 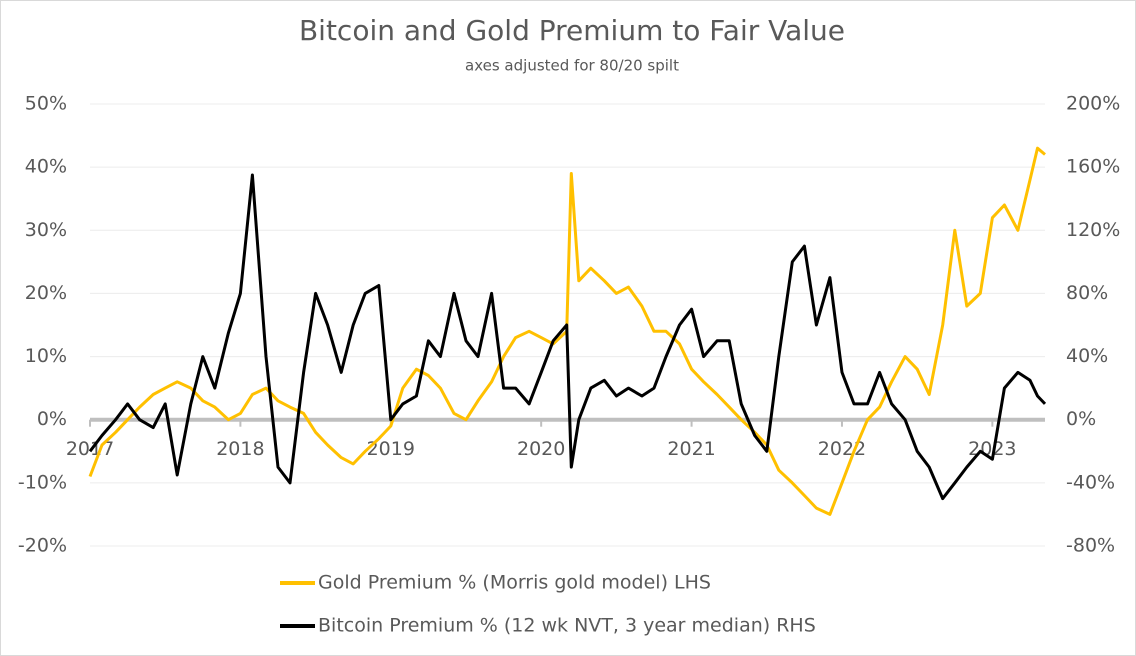 I want to click on y2-tick-label: 40%, so click(x=1087, y=356).